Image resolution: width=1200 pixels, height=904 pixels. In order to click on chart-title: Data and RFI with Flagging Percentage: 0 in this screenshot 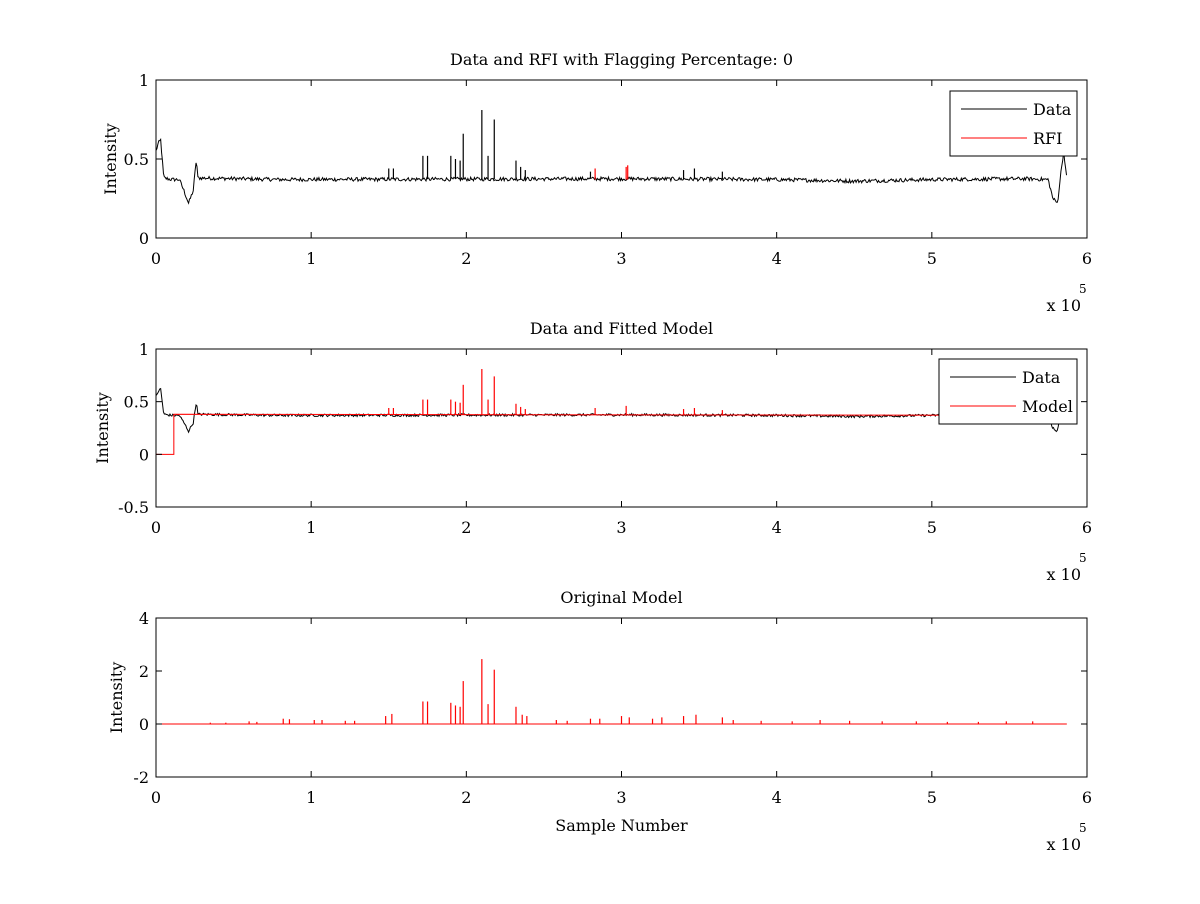, I will do `click(621, 59)`.